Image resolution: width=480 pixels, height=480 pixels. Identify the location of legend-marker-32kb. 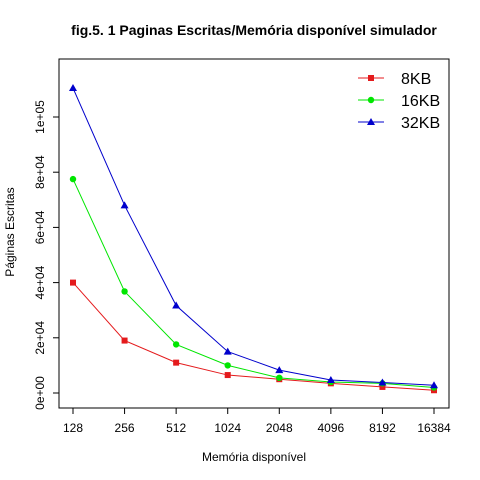
(371, 121).